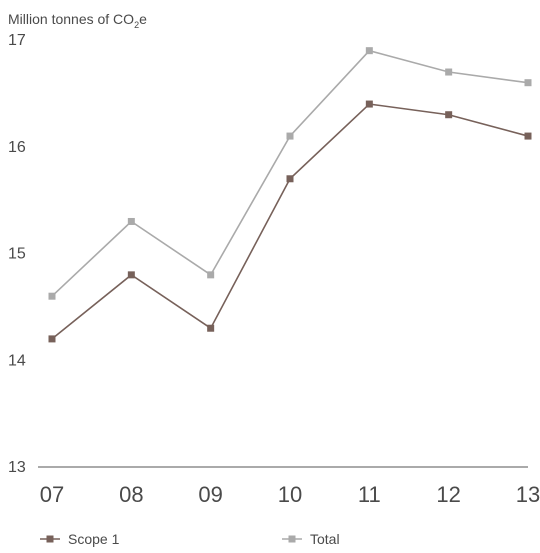  What do you see at coordinates (71, 19) in the screenshot?
I see `y-axis-label-main: Million tonnes of CO` at bounding box center [71, 19].